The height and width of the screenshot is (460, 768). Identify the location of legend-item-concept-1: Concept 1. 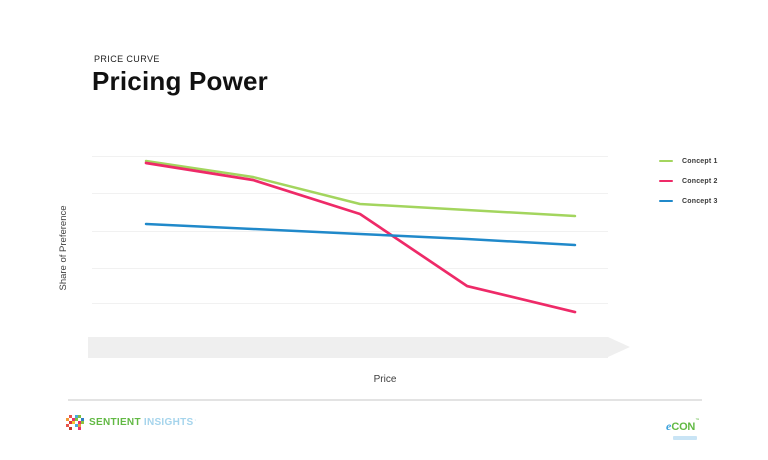
(688, 161).